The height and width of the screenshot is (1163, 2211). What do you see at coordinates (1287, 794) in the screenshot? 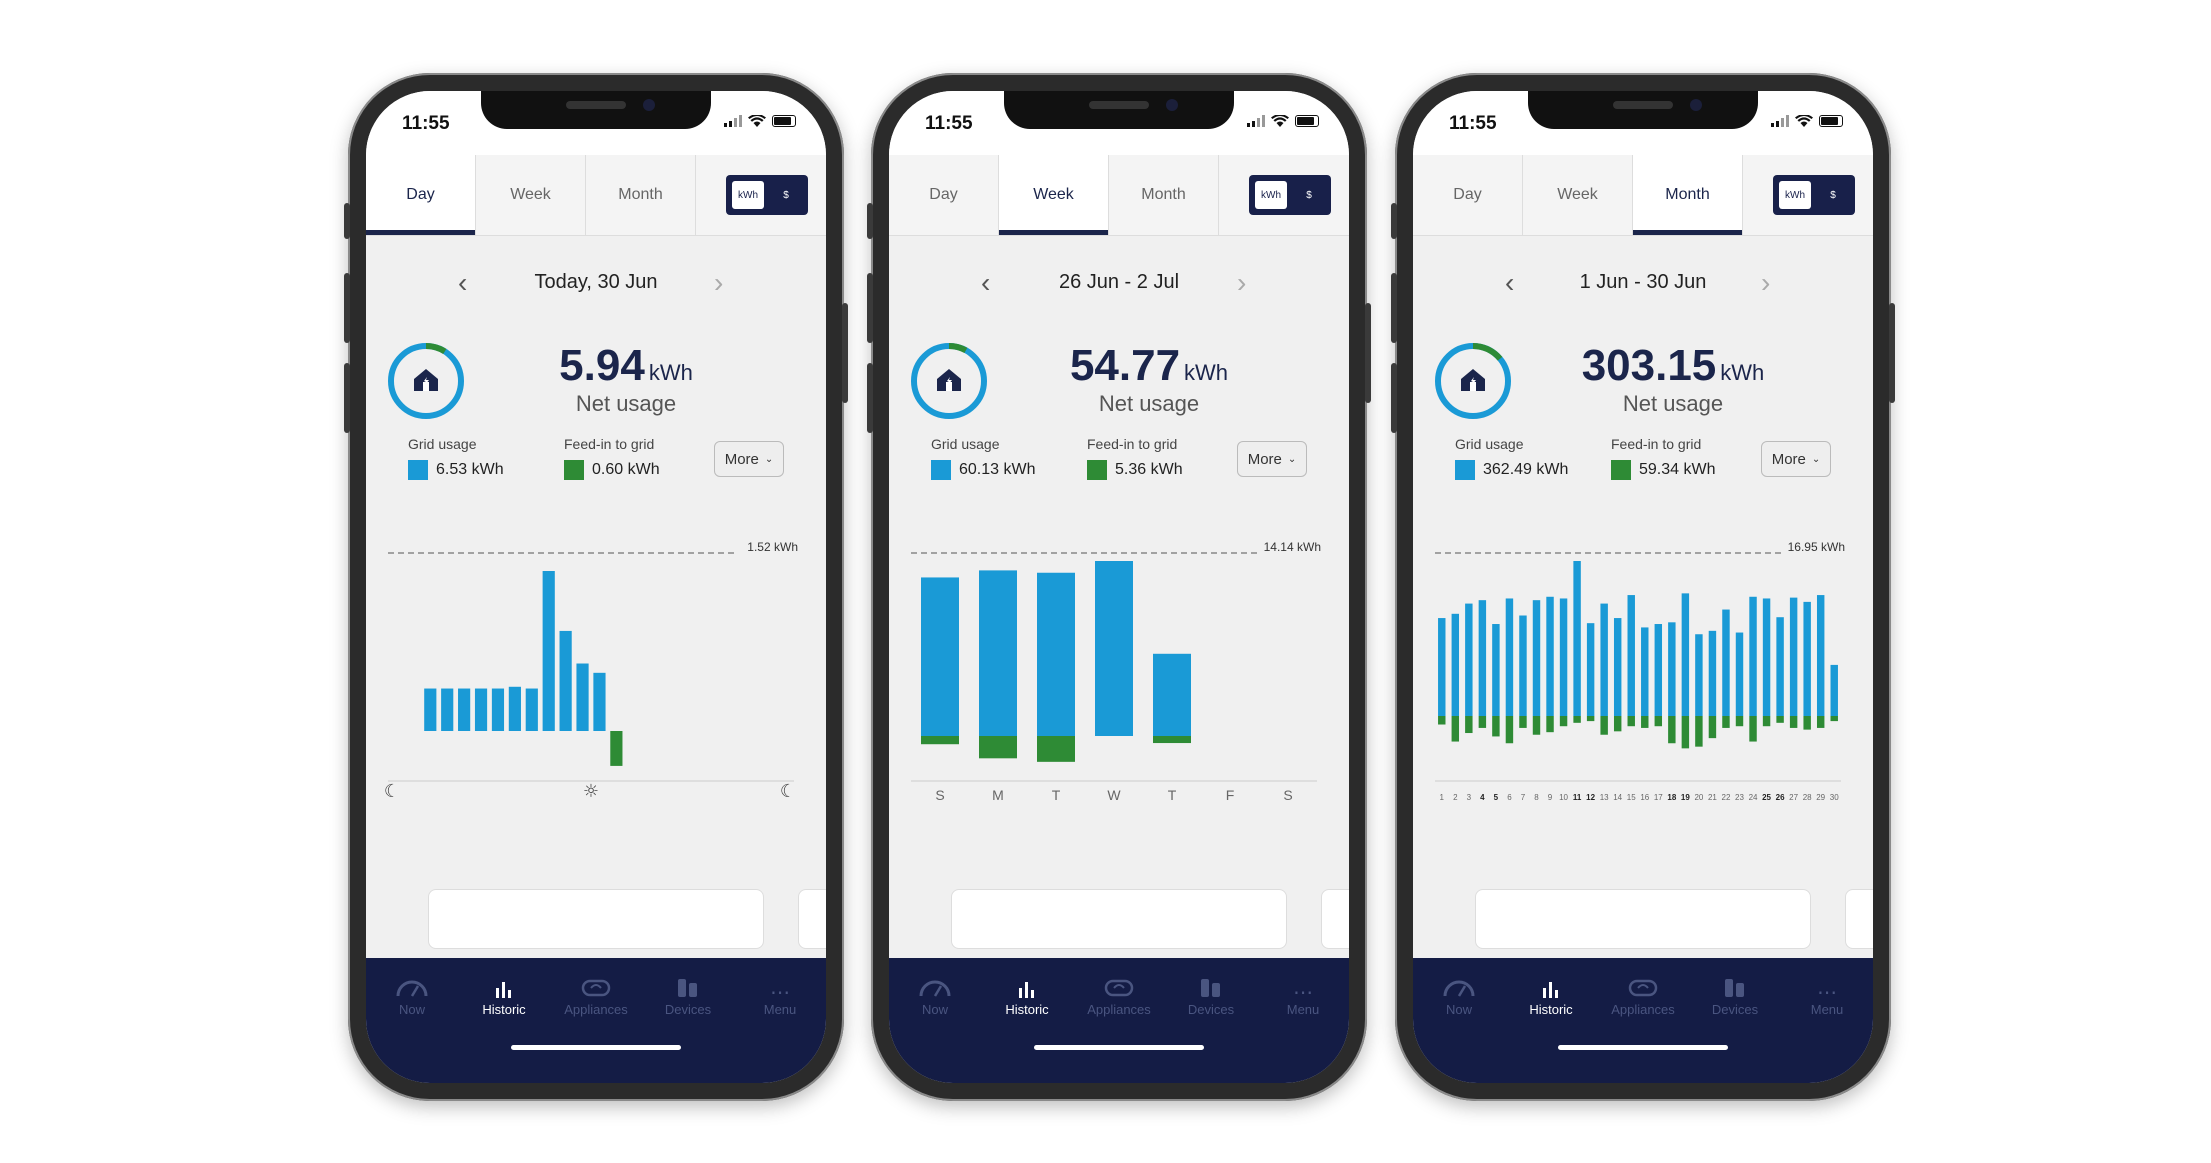
I see `x-tick-label: S` at bounding box center [1287, 794].